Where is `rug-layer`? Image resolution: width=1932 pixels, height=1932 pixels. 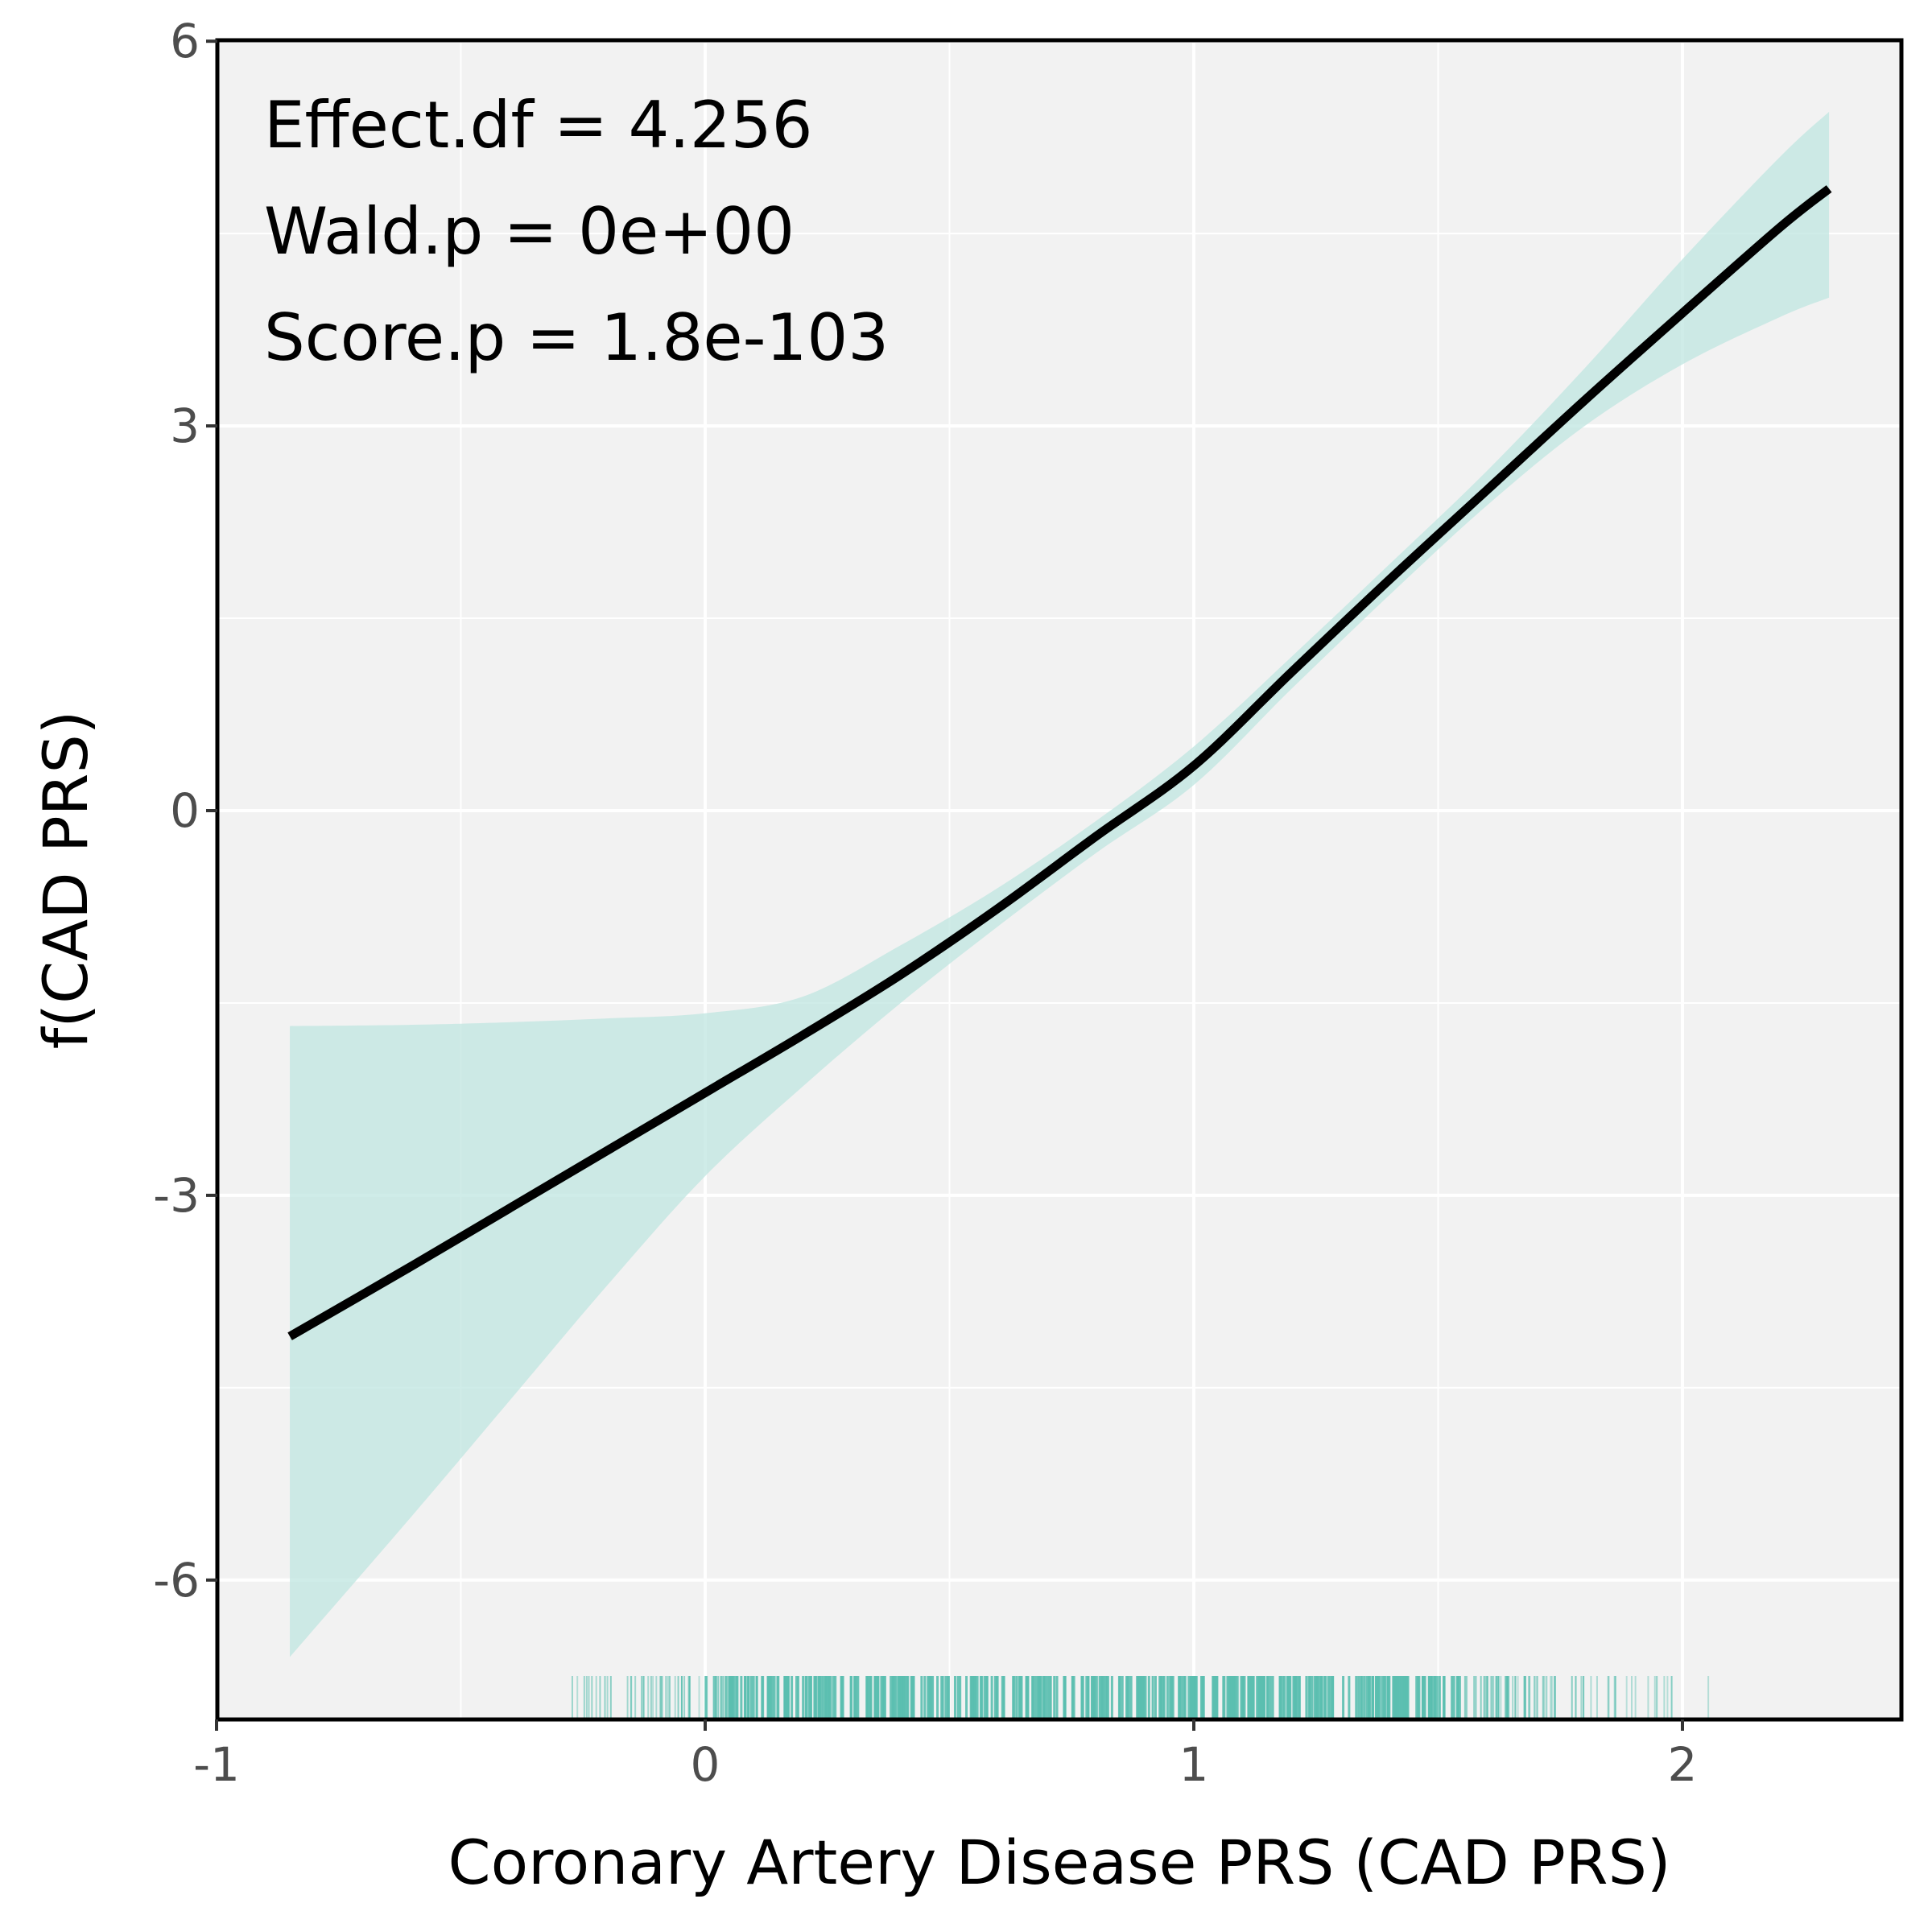 rug-layer is located at coordinates (1140, 1697).